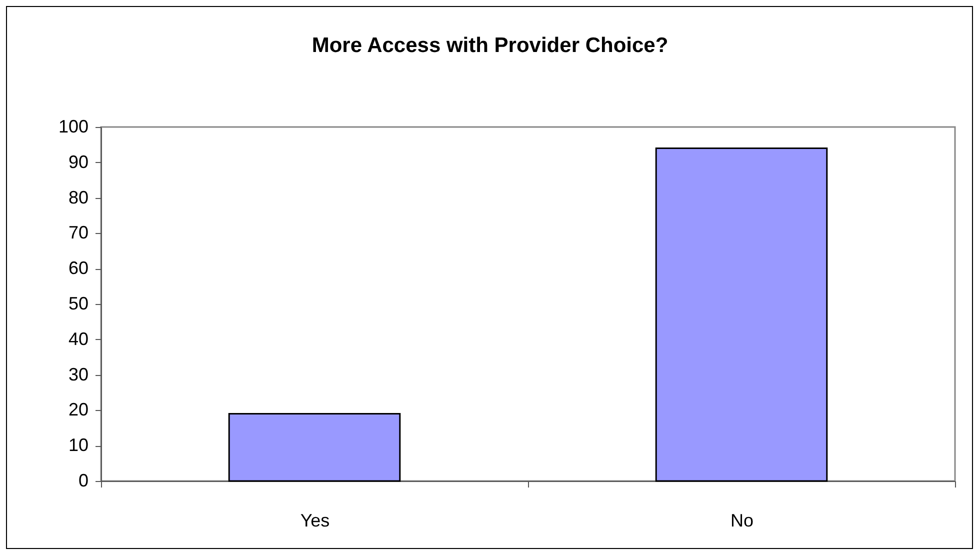 The height and width of the screenshot is (556, 979). I want to click on y-tick-label: 0, so click(83, 480).